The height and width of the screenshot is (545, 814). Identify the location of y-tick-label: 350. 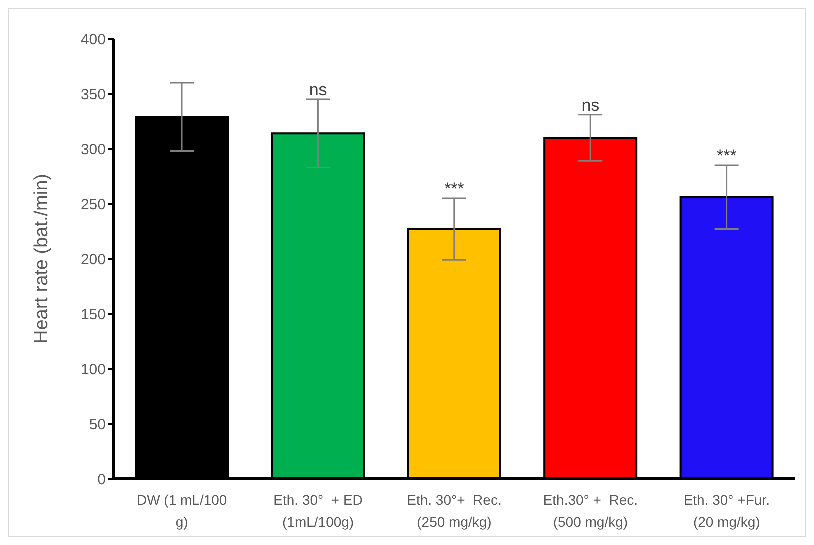
(93, 95).